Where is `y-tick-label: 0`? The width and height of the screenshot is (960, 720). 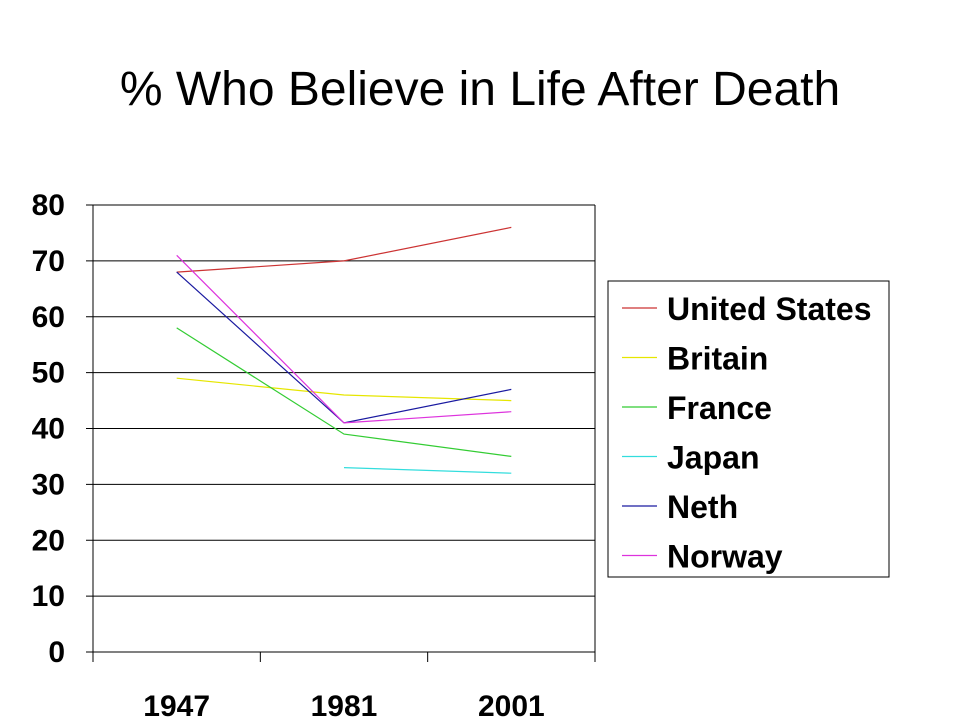 y-tick-label: 0 is located at coordinates (56, 652).